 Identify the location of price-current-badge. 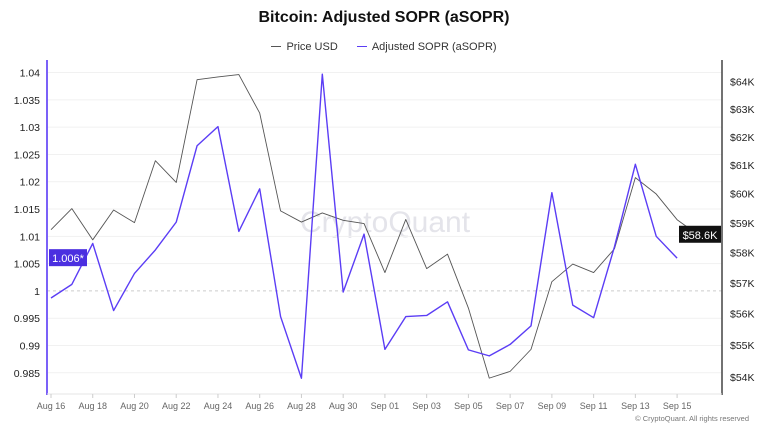
(700, 234).